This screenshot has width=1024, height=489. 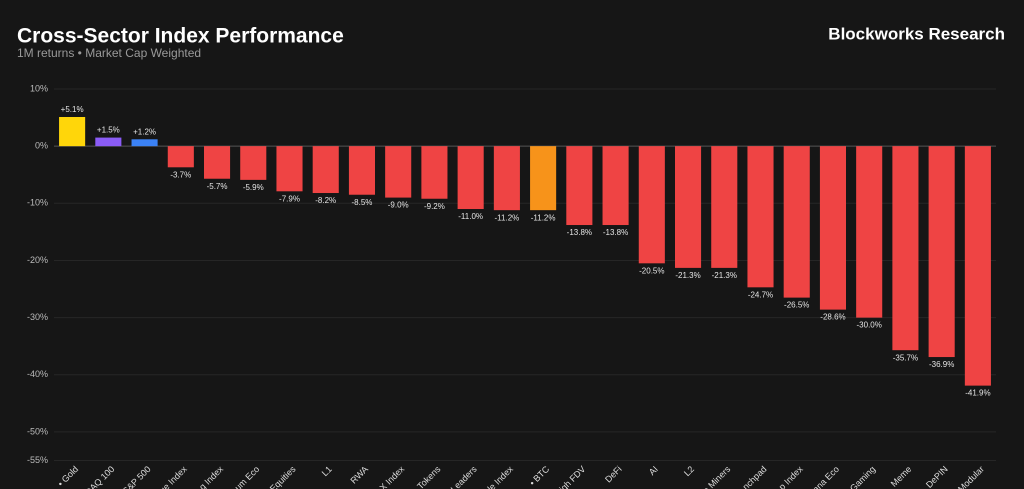 I want to click on value-label: -5.7%, so click(x=217, y=186).